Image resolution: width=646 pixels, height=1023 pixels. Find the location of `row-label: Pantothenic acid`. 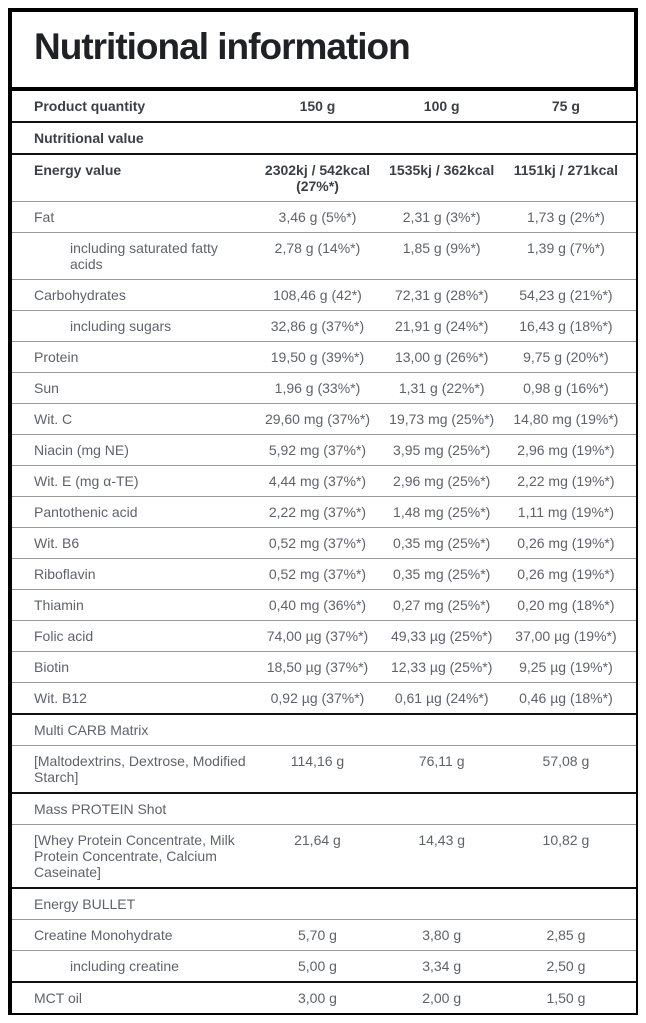

row-label: Pantothenic acid is located at coordinates (86, 511).